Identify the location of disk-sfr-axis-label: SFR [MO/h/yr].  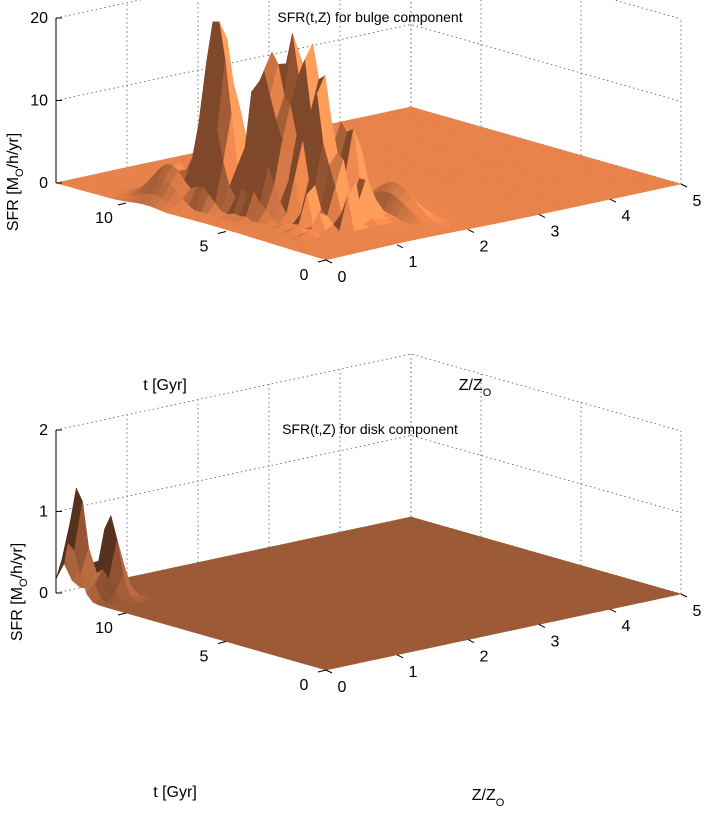
(19, 592).